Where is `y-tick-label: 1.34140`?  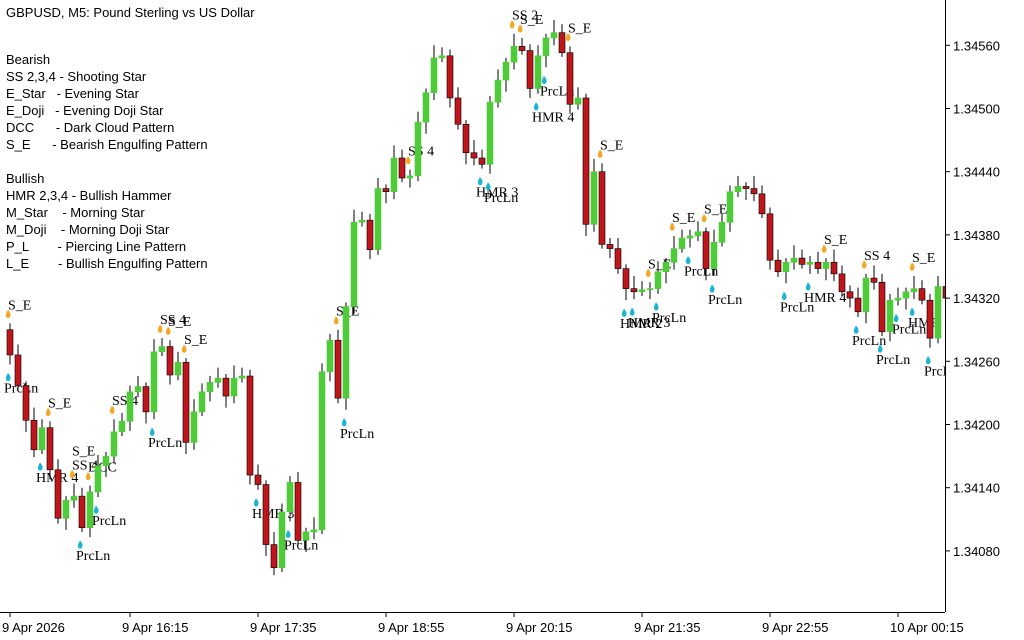 y-tick-label: 1.34140 is located at coordinates (976, 488).